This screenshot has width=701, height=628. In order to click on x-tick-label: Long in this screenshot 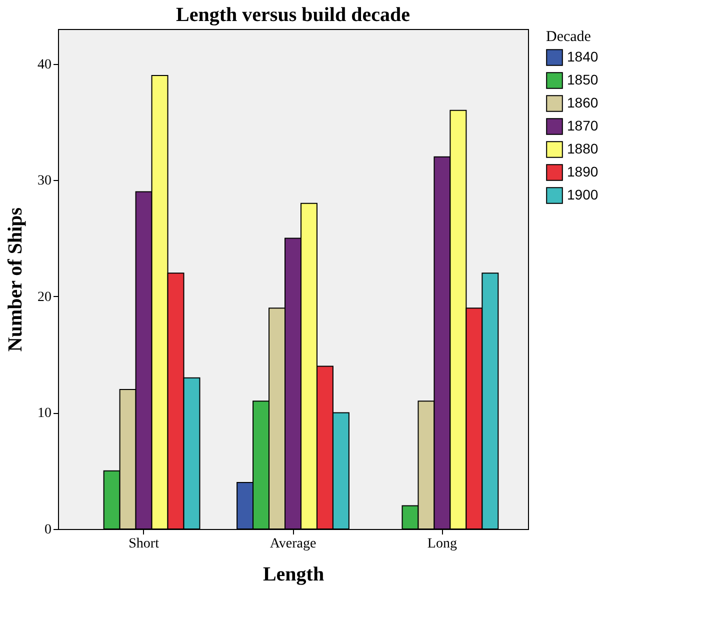, I will do `click(442, 544)`.